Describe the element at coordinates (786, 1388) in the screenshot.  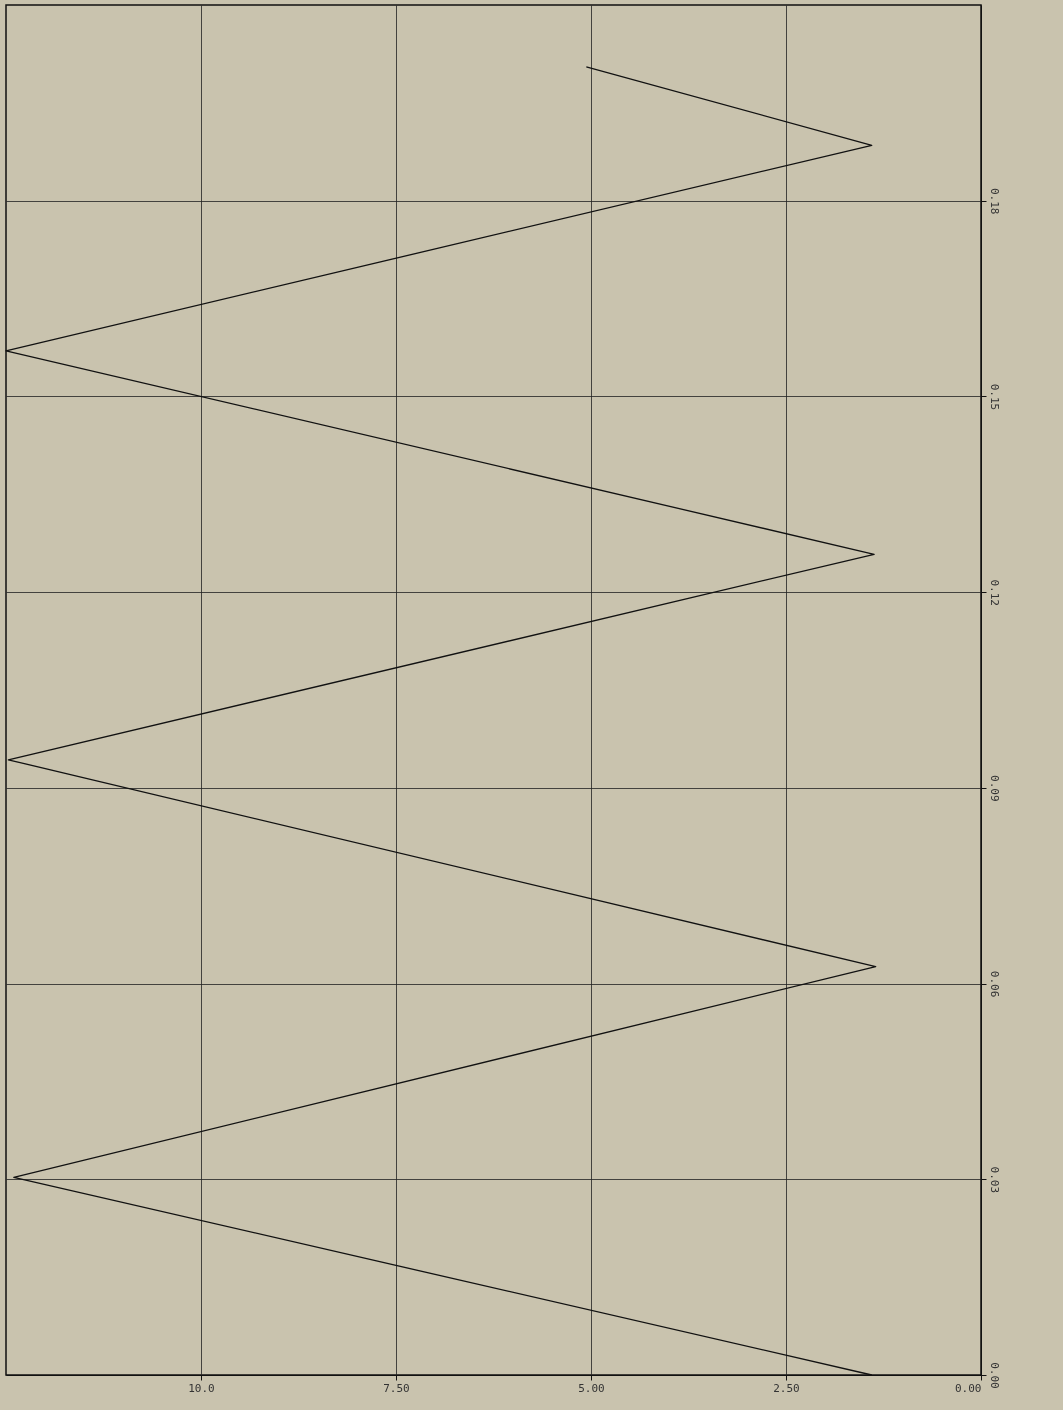
I see `x-tick-label: 2.50` at that location.